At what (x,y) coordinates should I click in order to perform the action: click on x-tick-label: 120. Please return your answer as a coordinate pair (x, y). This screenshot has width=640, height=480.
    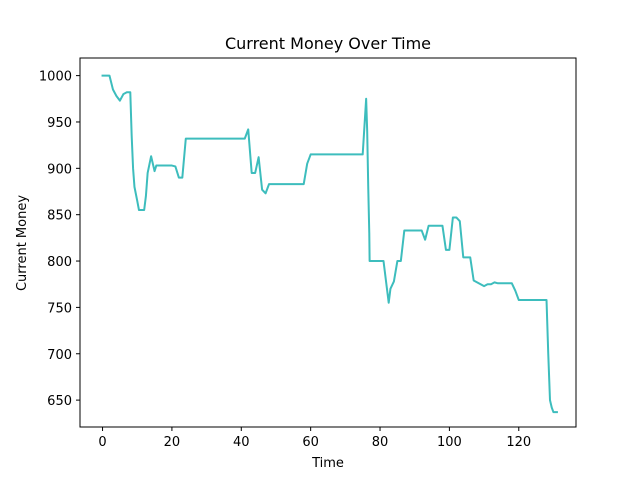
    Looking at the image, I should click on (518, 442).